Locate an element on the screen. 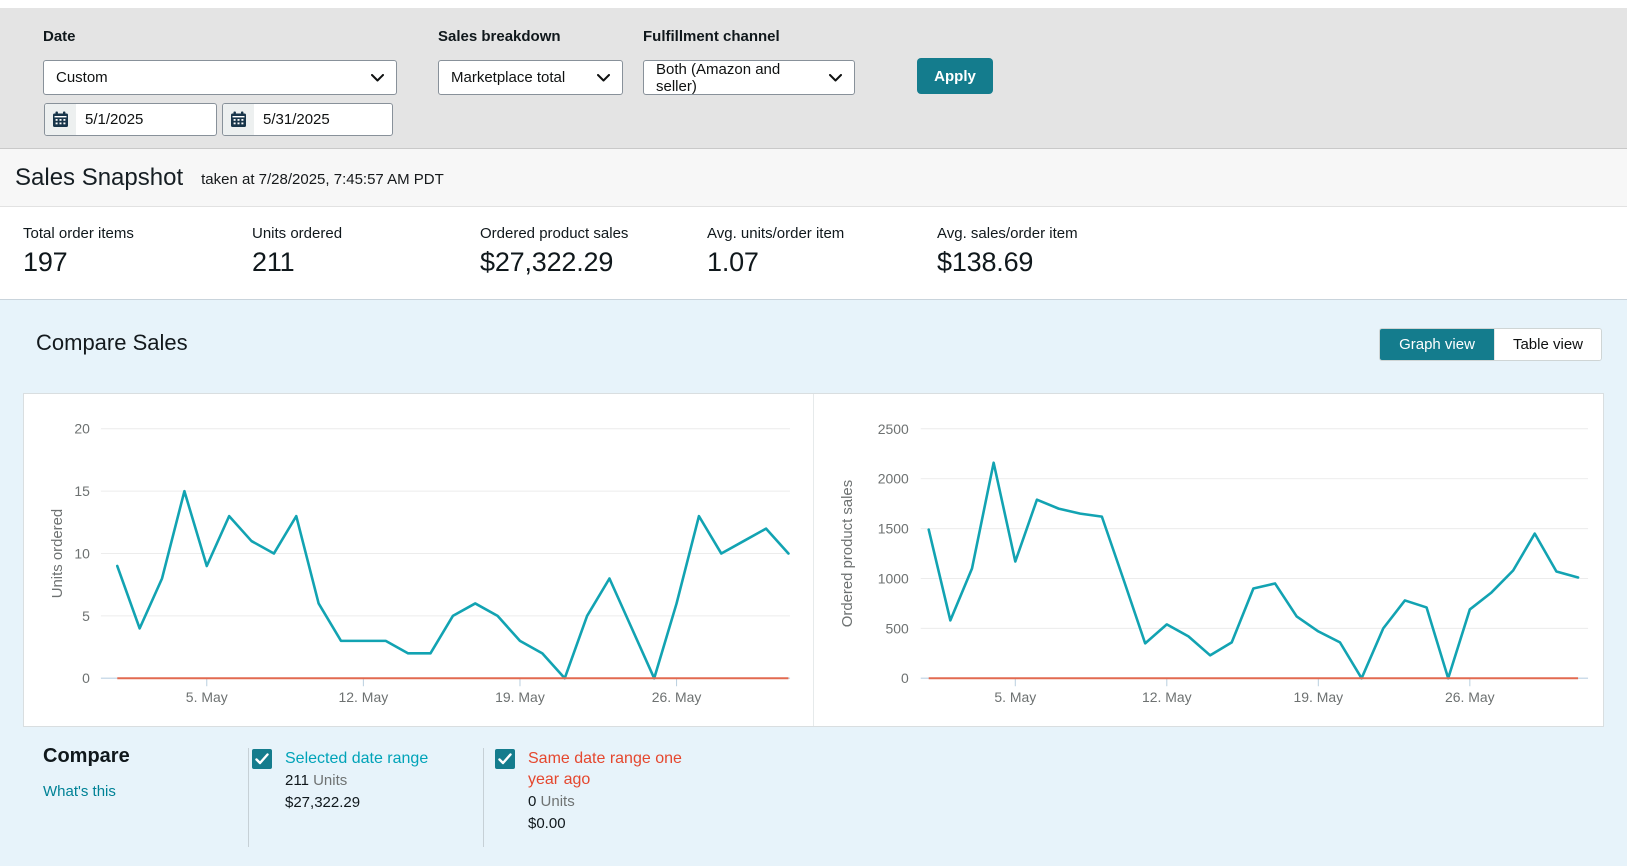  view-toggle: Graph view Table view is located at coordinates (1490, 344).